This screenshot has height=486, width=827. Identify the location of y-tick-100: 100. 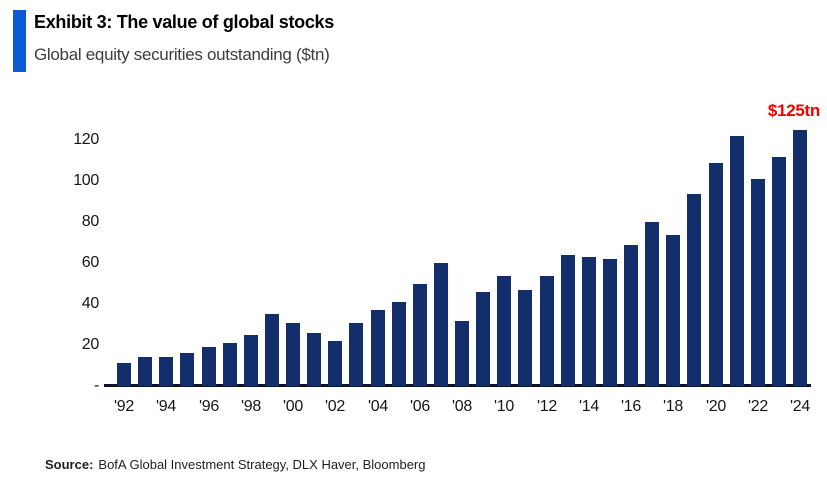
(86, 180).